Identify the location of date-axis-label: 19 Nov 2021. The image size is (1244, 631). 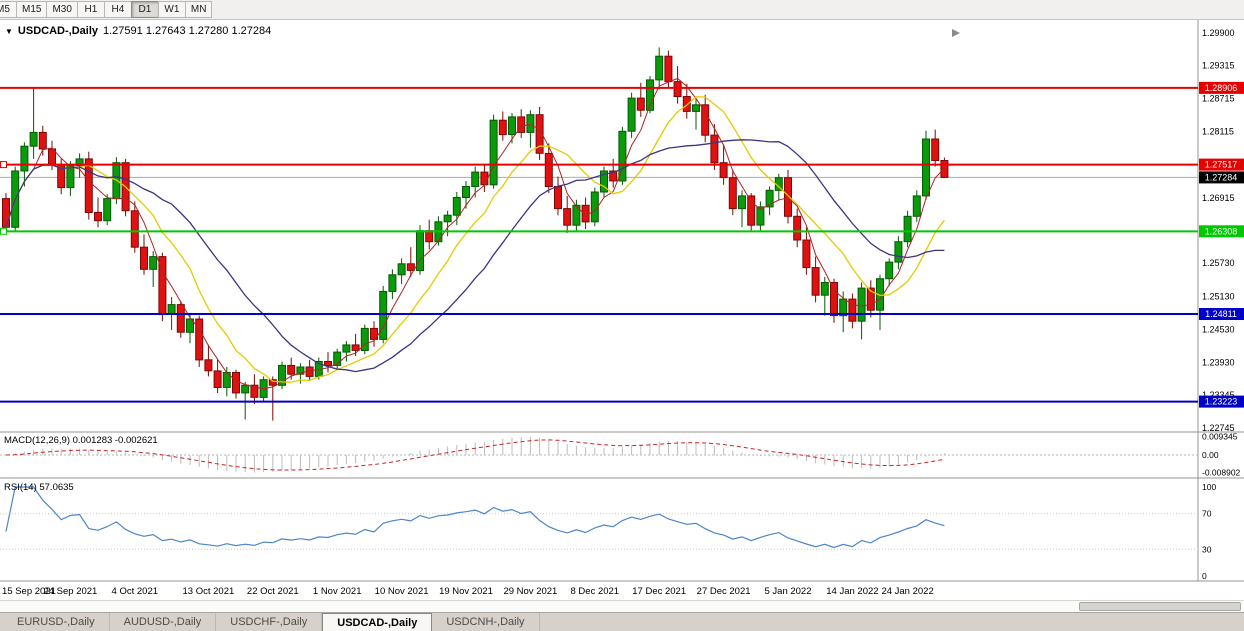
(466, 591).